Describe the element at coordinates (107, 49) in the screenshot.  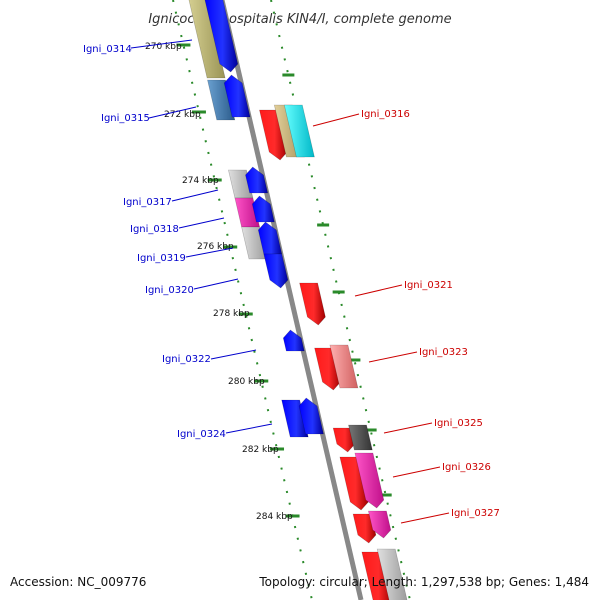
I see `gene-label-left: Igni_0314` at that location.